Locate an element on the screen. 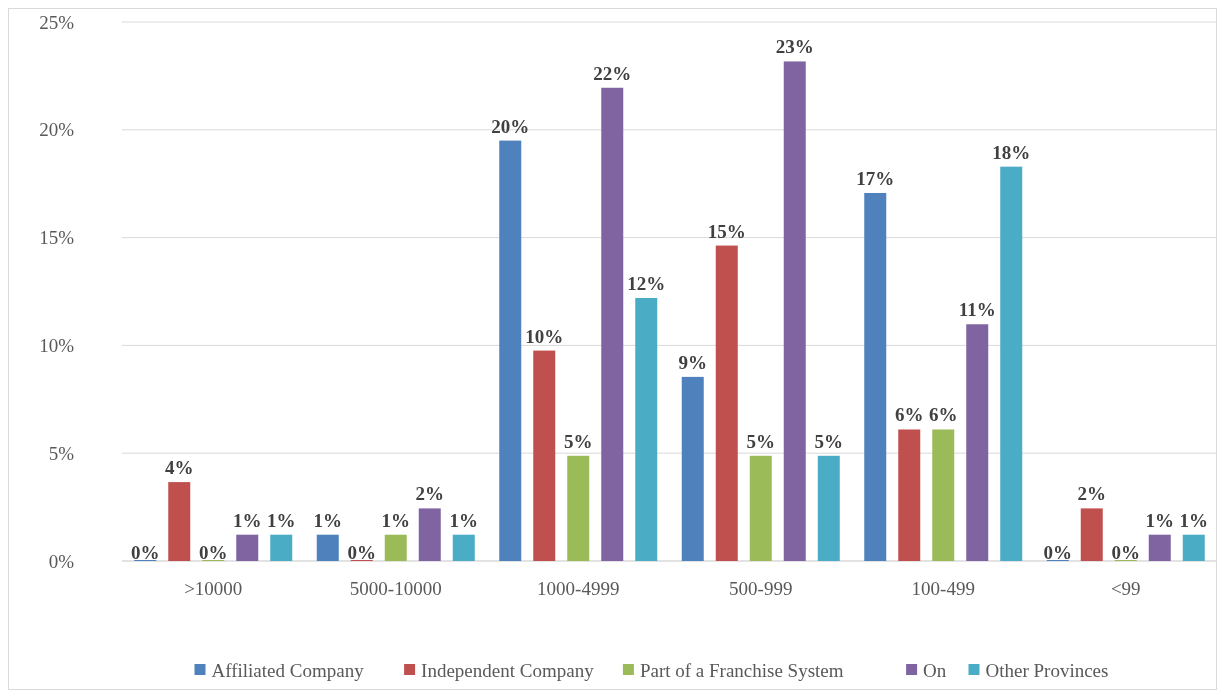 The height and width of the screenshot is (698, 1225). y-tick-label: 0% is located at coordinates (61, 561).